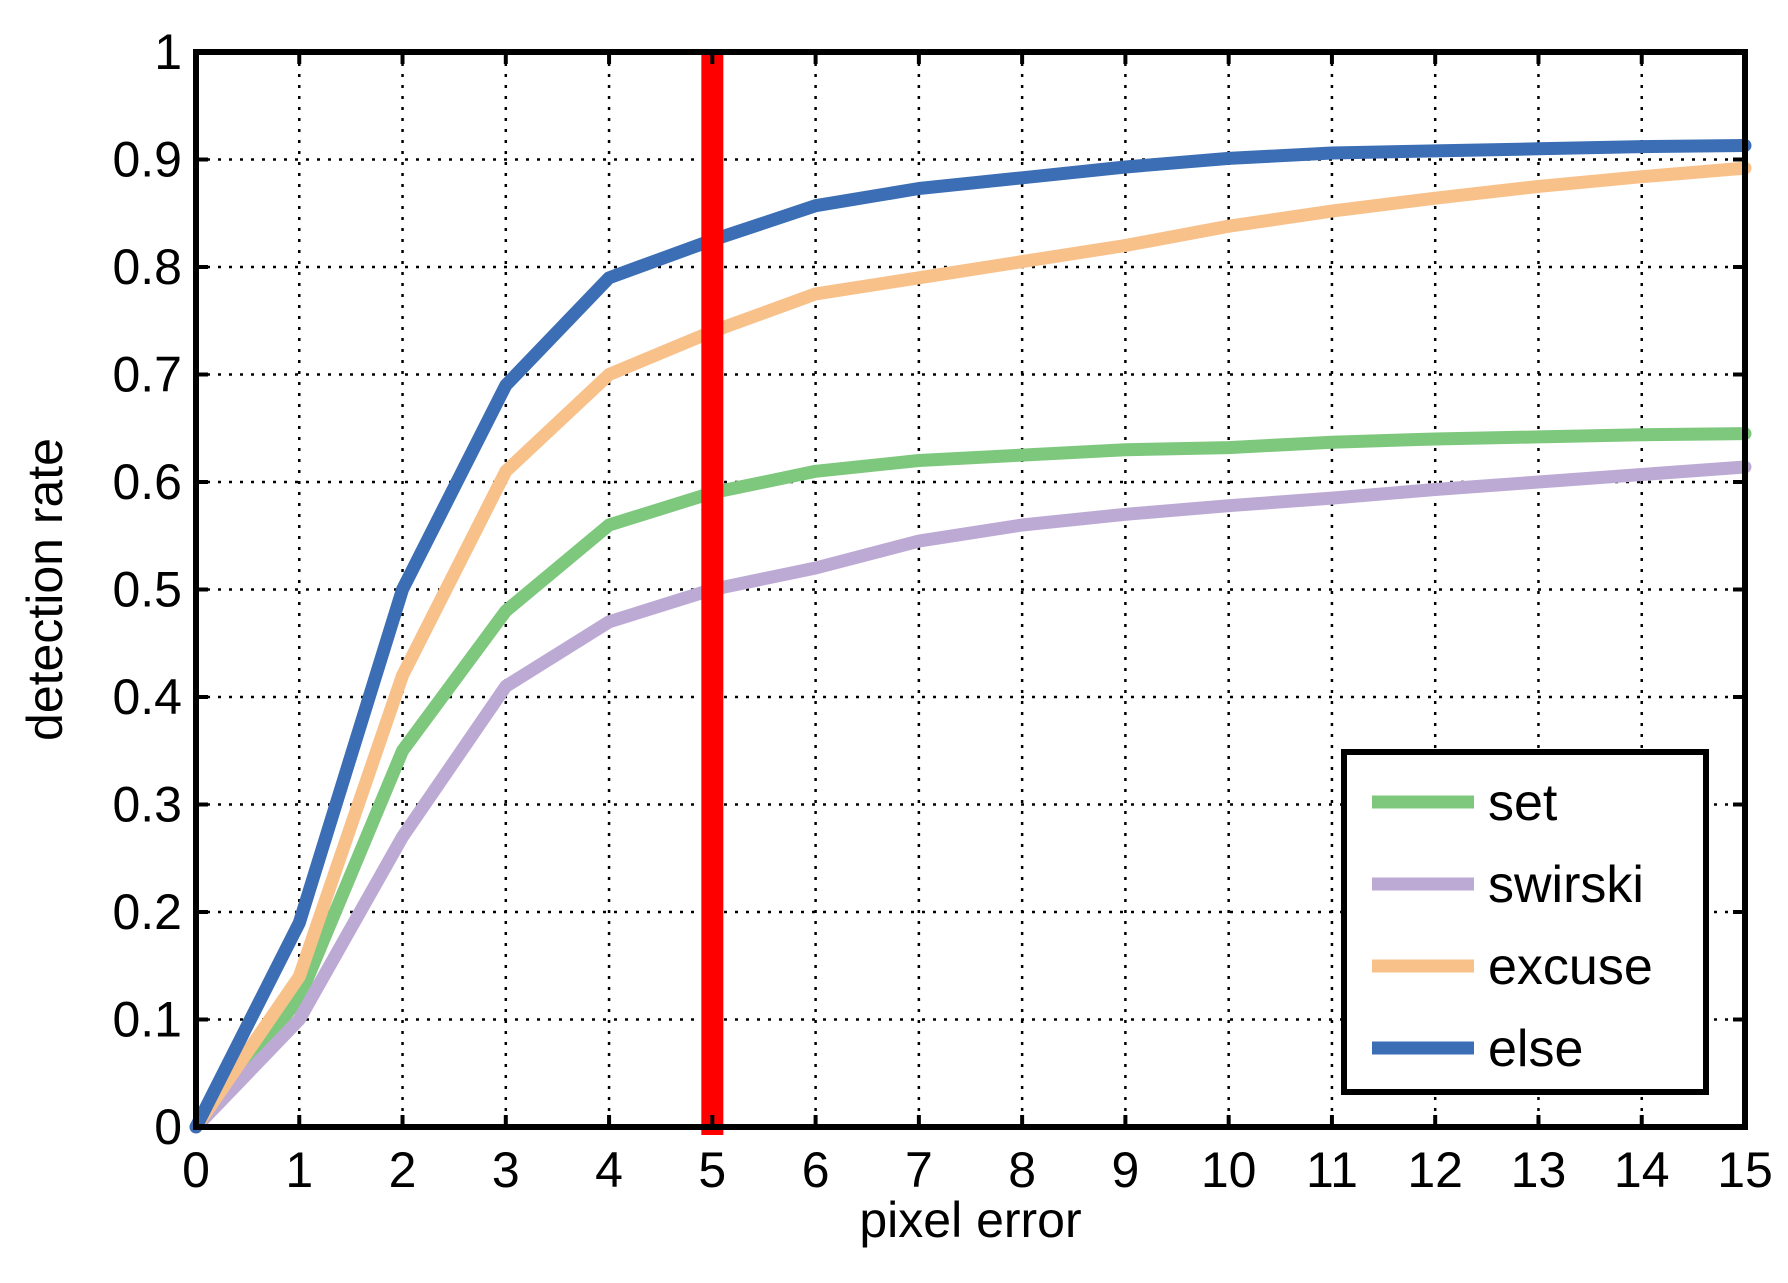  What do you see at coordinates (712, 1170) in the screenshot?
I see `x-tick-label: 5` at bounding box center [712, 1170].